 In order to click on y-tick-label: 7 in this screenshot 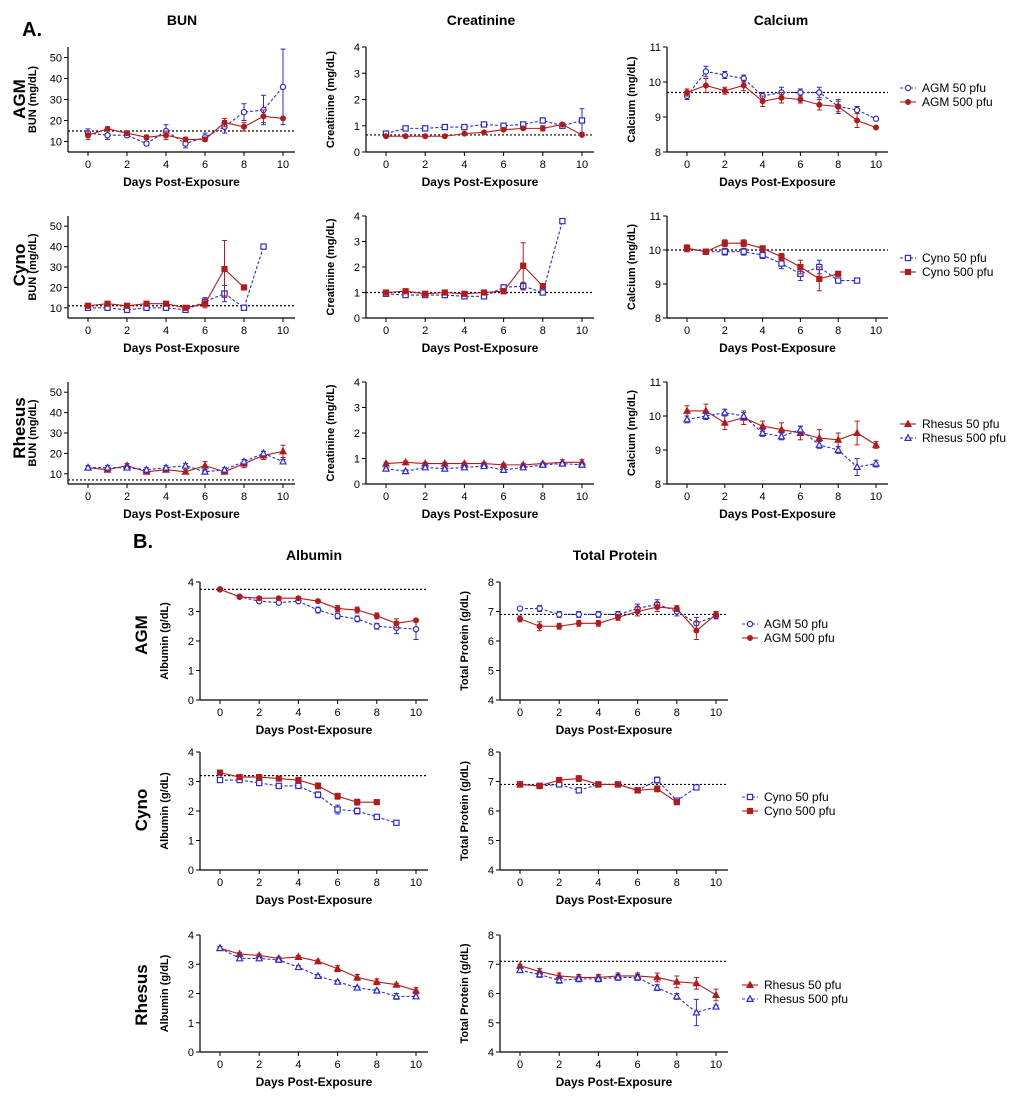, I will do `click(491, 965)`.